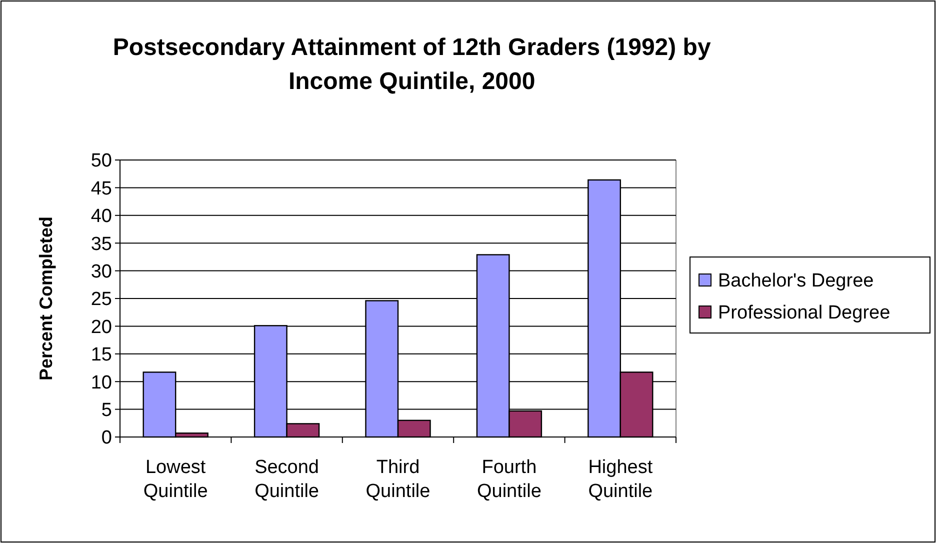  I want to click on x-tick-label: Second Quintile, so click(287, 479).